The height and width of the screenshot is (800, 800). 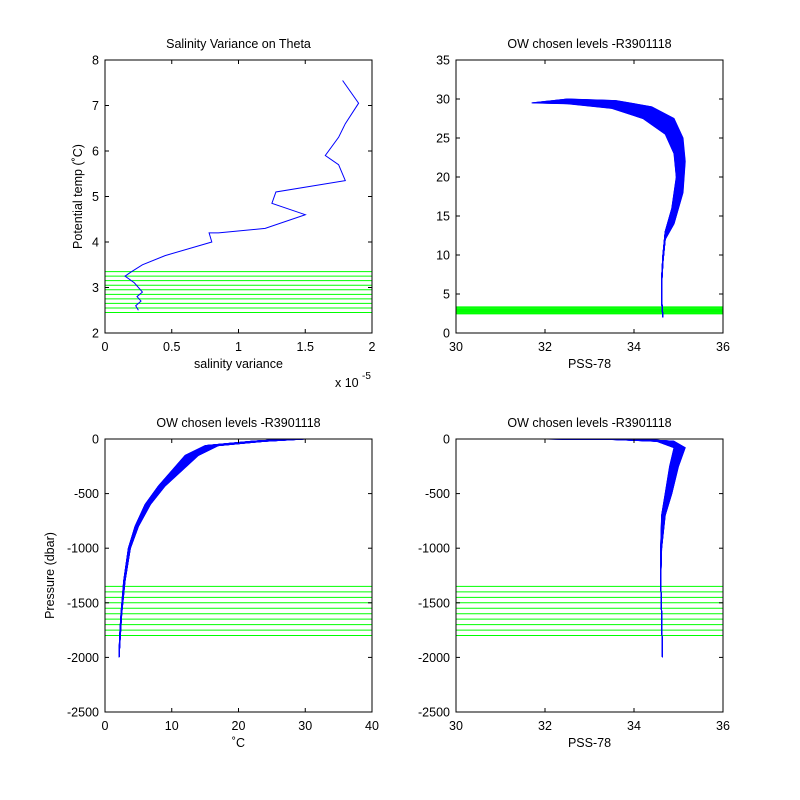 I want to click on x-axis-label: ˚C, so click(x=238, y=743).